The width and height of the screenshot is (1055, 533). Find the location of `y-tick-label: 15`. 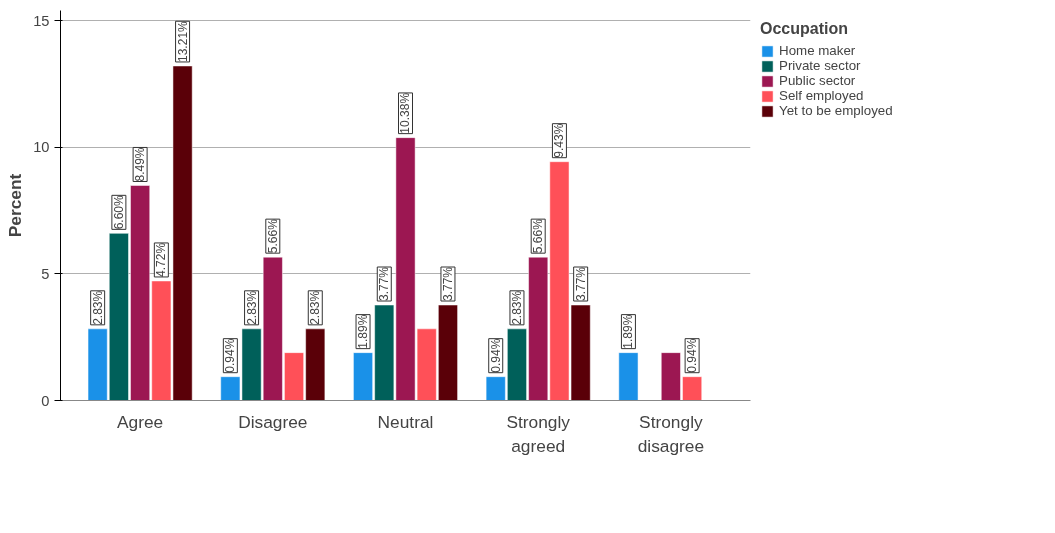

y-tick-label: 15 is located at coordinates (41, 20).